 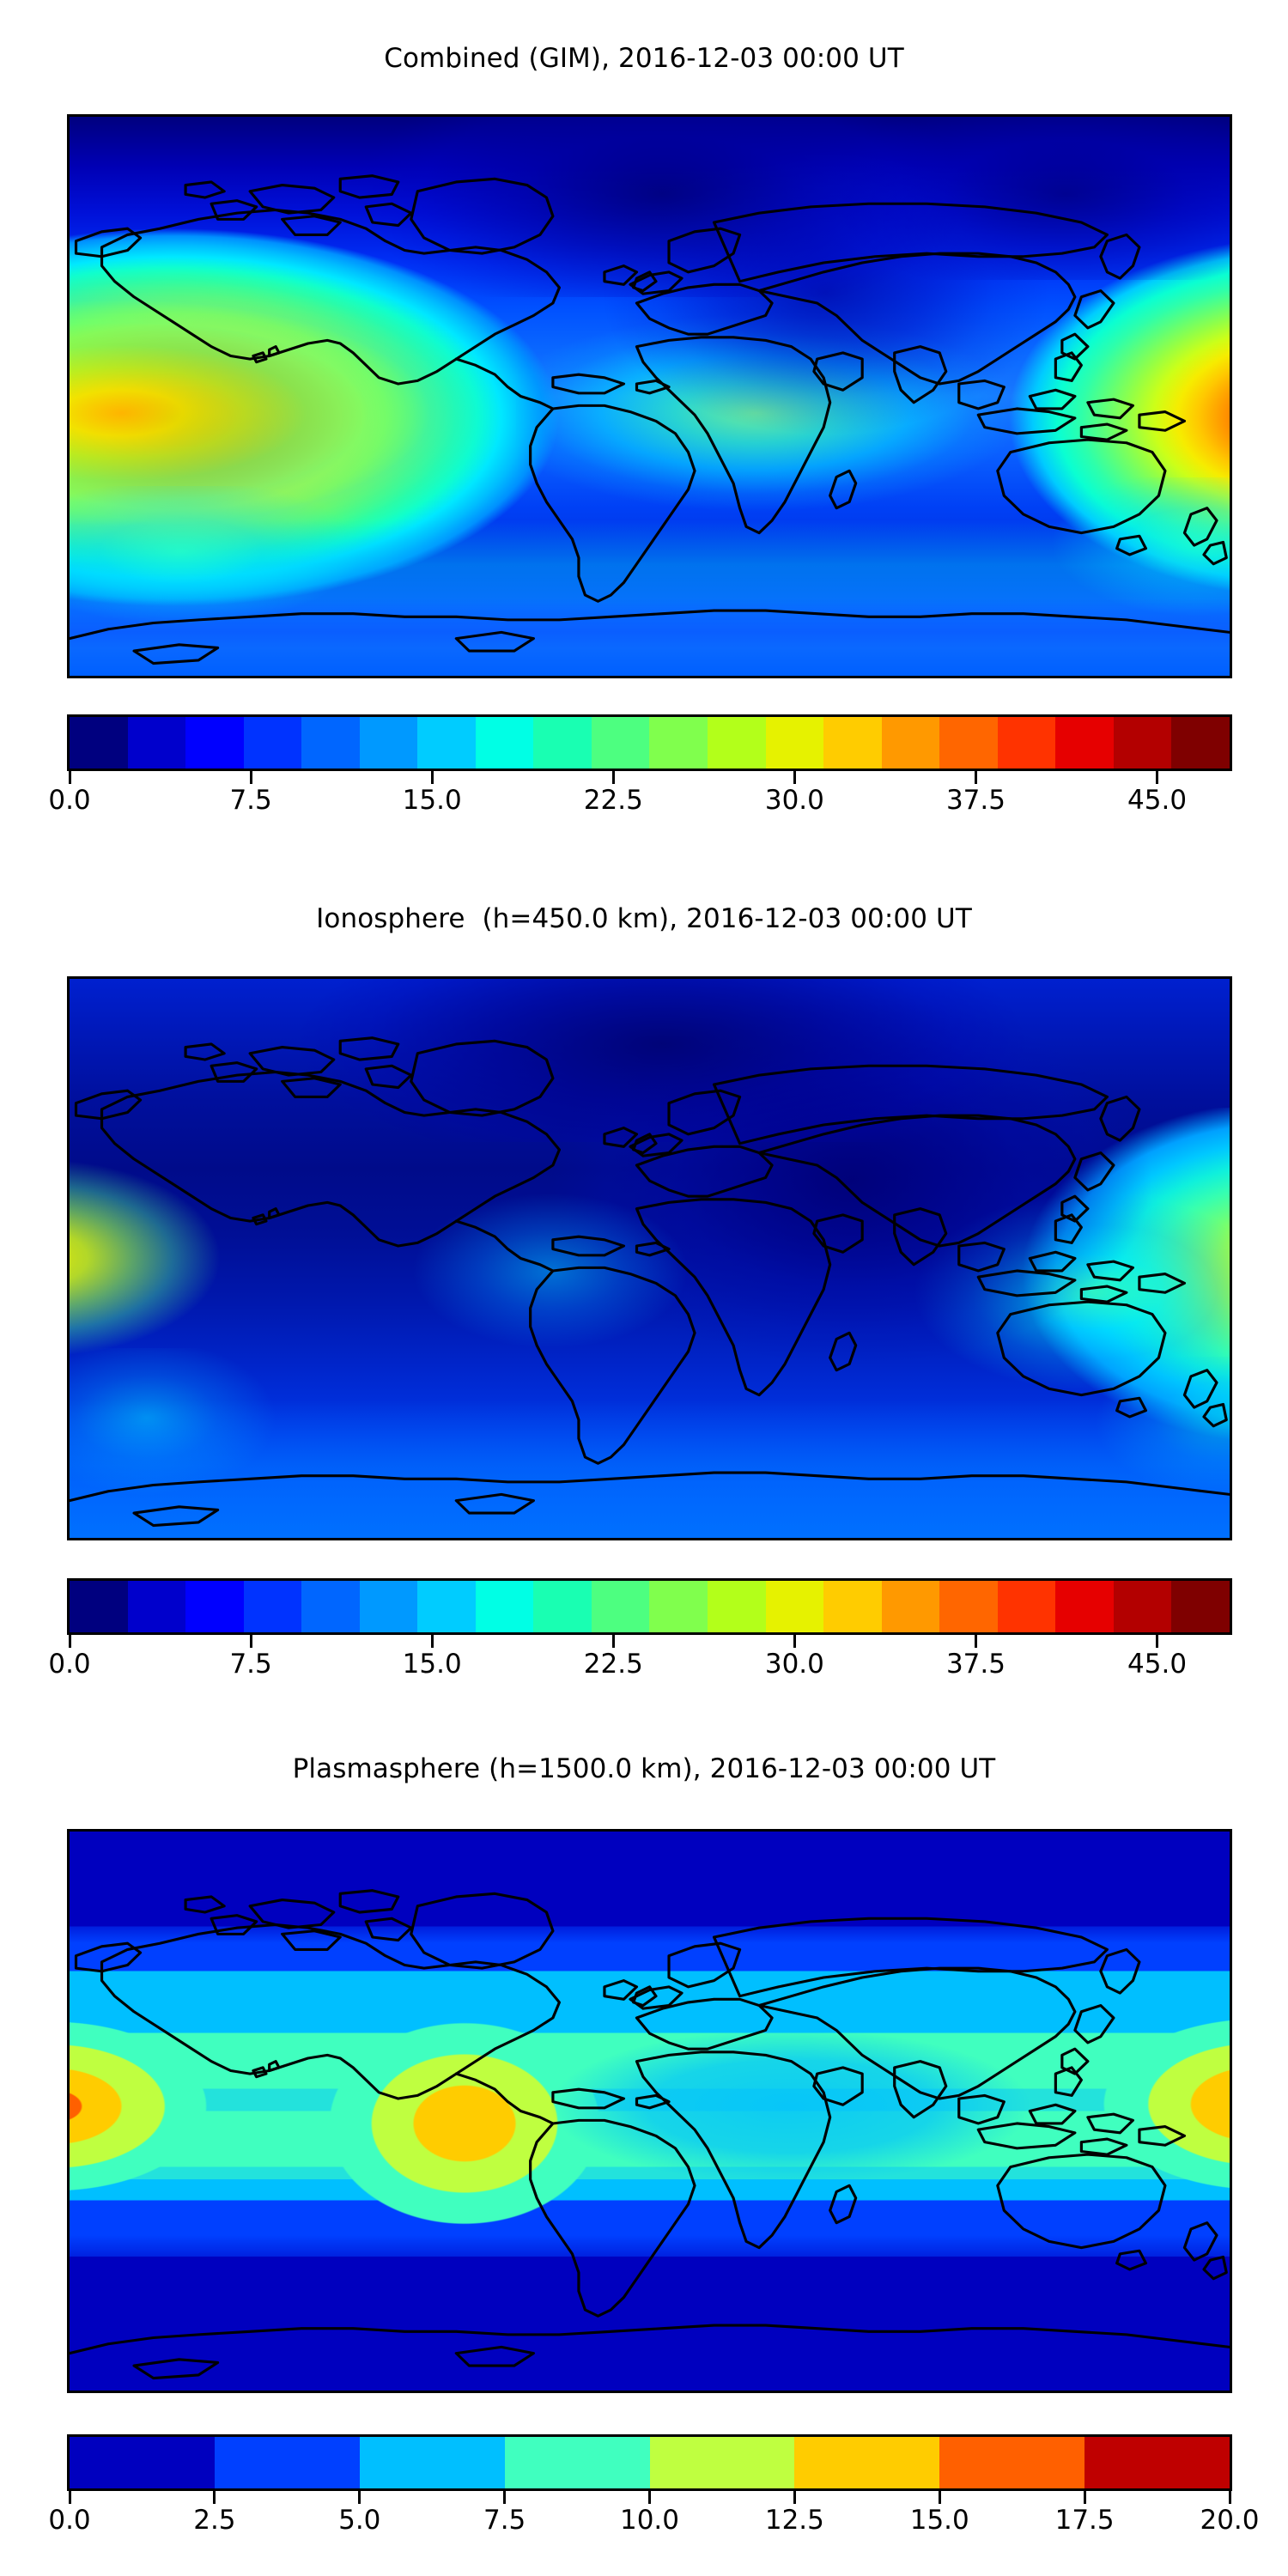 I want to click on colorbar-ionosphere-ticks, so click(x=649, y=1642).